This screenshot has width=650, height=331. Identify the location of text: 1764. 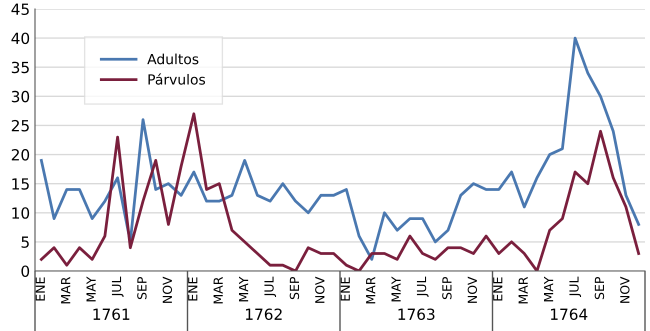
(569, 314).